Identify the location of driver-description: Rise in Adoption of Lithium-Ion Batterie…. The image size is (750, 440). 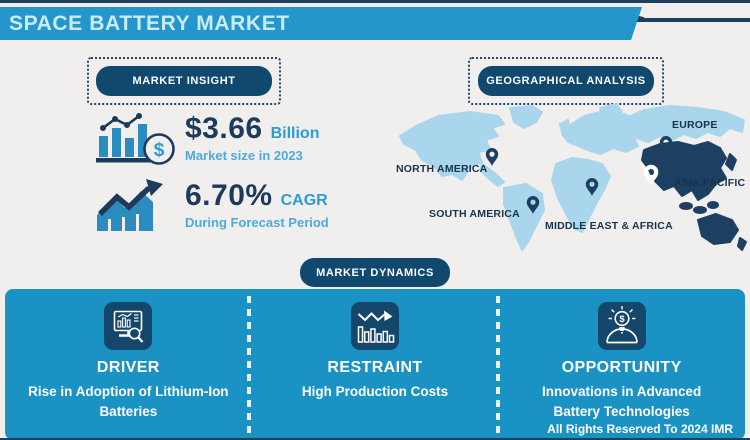
(128, 401).